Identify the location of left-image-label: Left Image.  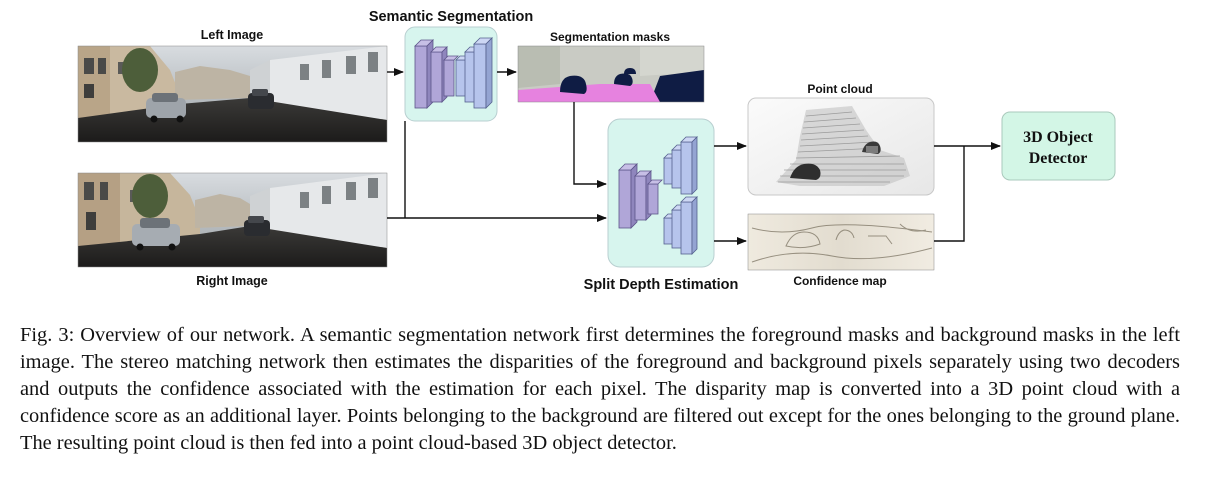
(232, 35).